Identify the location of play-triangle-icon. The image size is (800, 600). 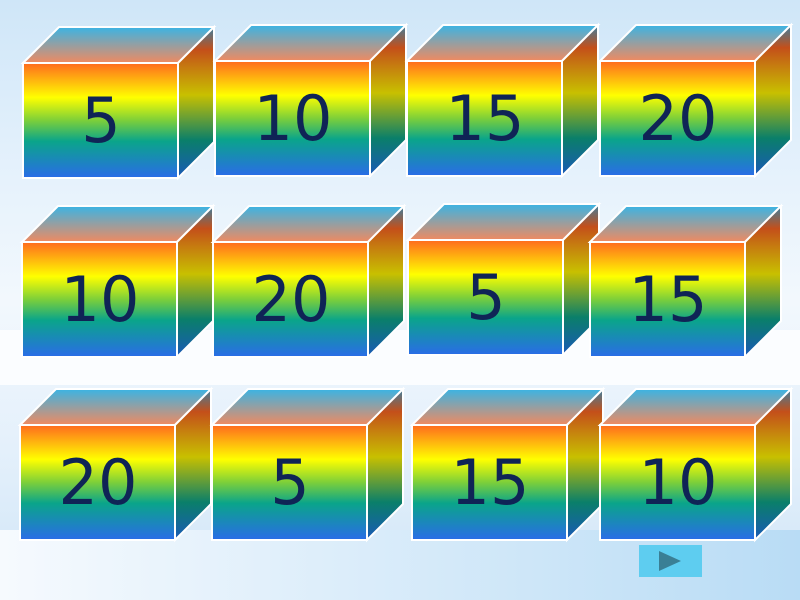
(670, 561).